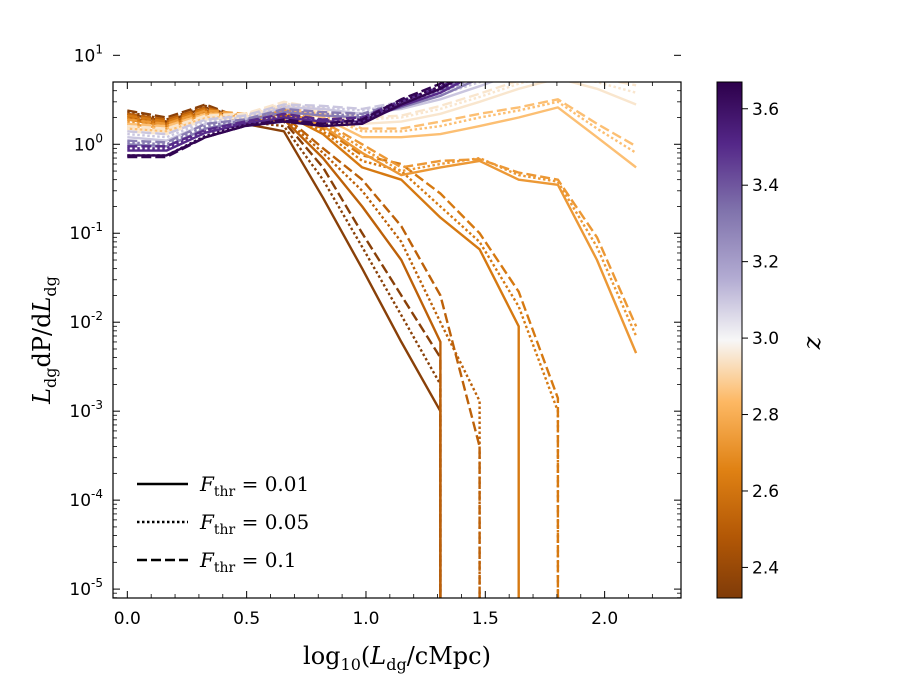 This screenshot has width=913, height=685. Describe the element at coordinates (604, 619) in the screenshot. I see `x-tick-label: 2.0` at that location.